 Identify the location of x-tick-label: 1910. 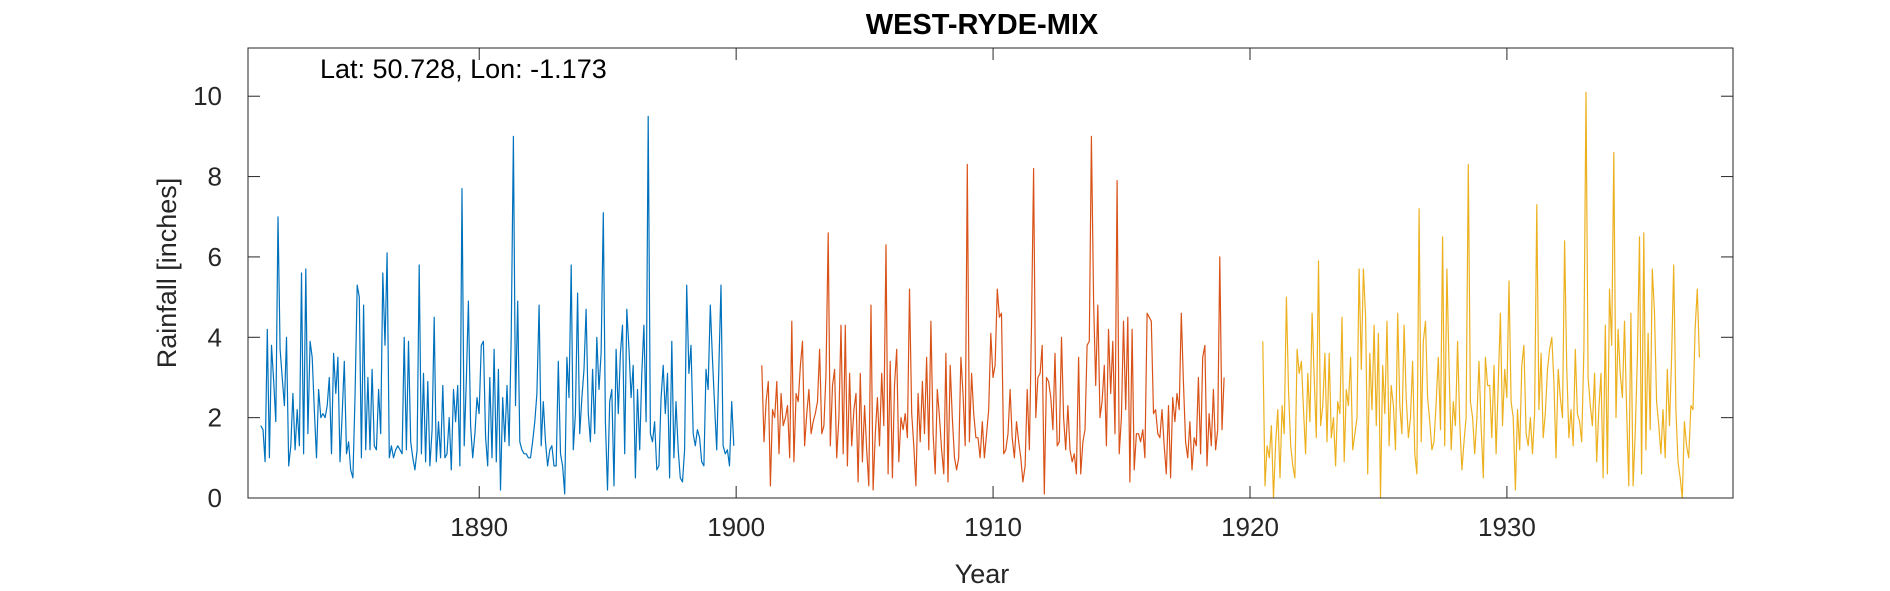
(993, 527).